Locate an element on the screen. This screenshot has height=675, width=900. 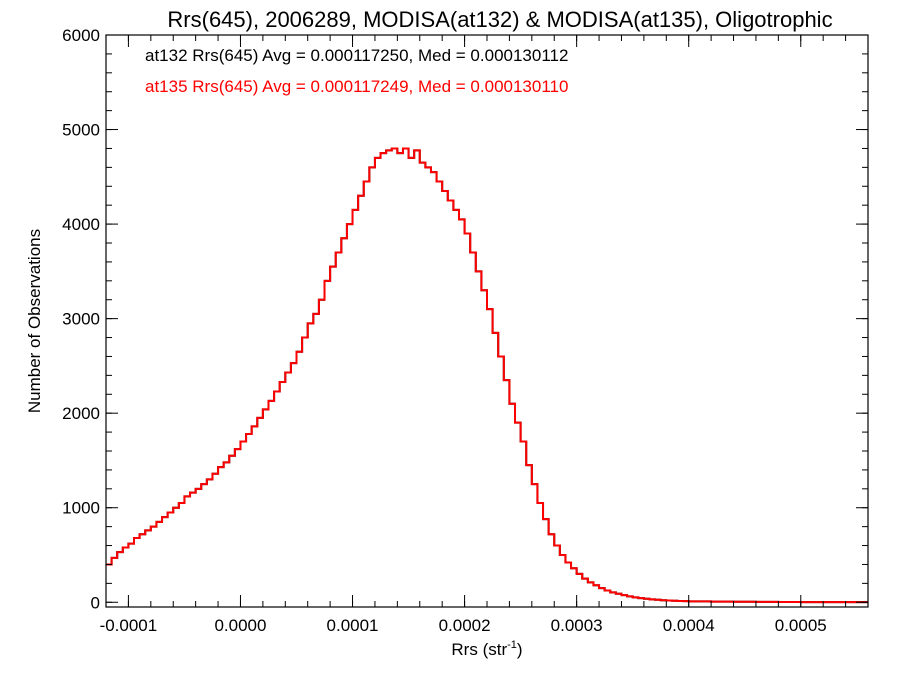
x-tick-label: -0.0001 is located at coordinates (129, 625).